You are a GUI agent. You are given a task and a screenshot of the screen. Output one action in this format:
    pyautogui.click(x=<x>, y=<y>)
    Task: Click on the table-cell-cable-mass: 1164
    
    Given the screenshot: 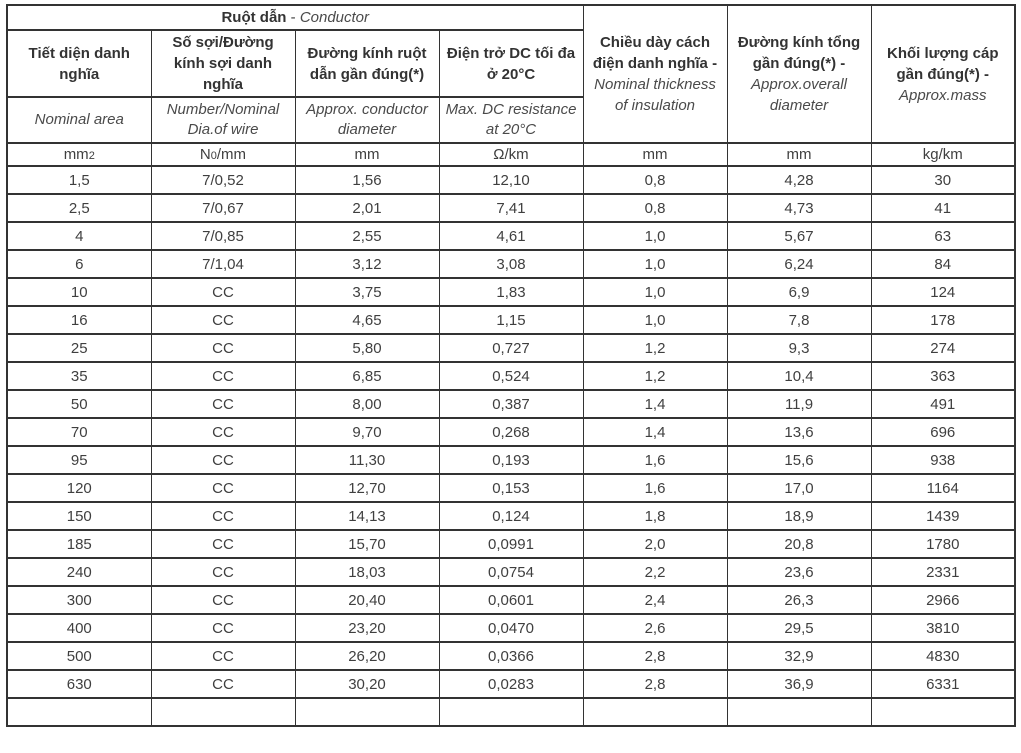 What is the action you would take?
    pyautogui.click(x=943, y=488)
    